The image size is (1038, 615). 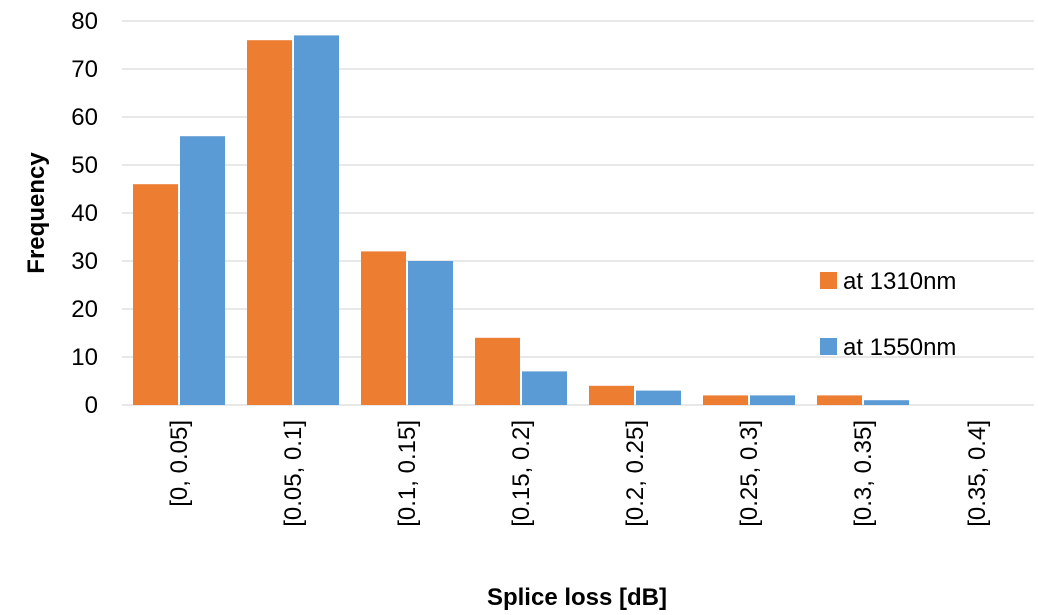 I want to click on y-tick-label: 0, so click(x=91, y=405).